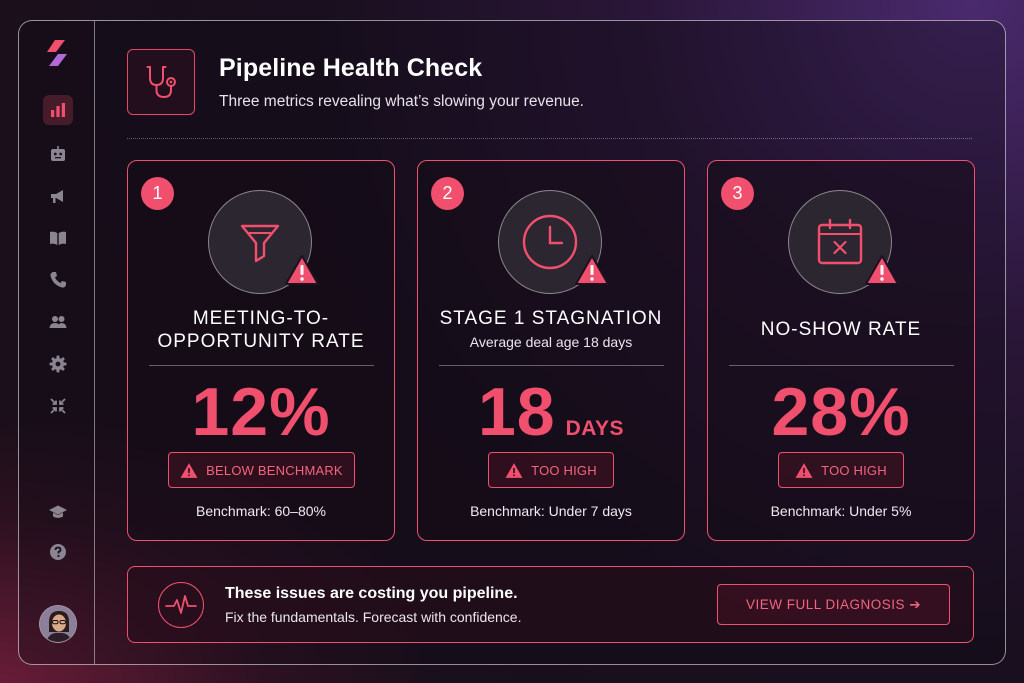  I want to click on sidebar-item-bots, so click(58, 154).